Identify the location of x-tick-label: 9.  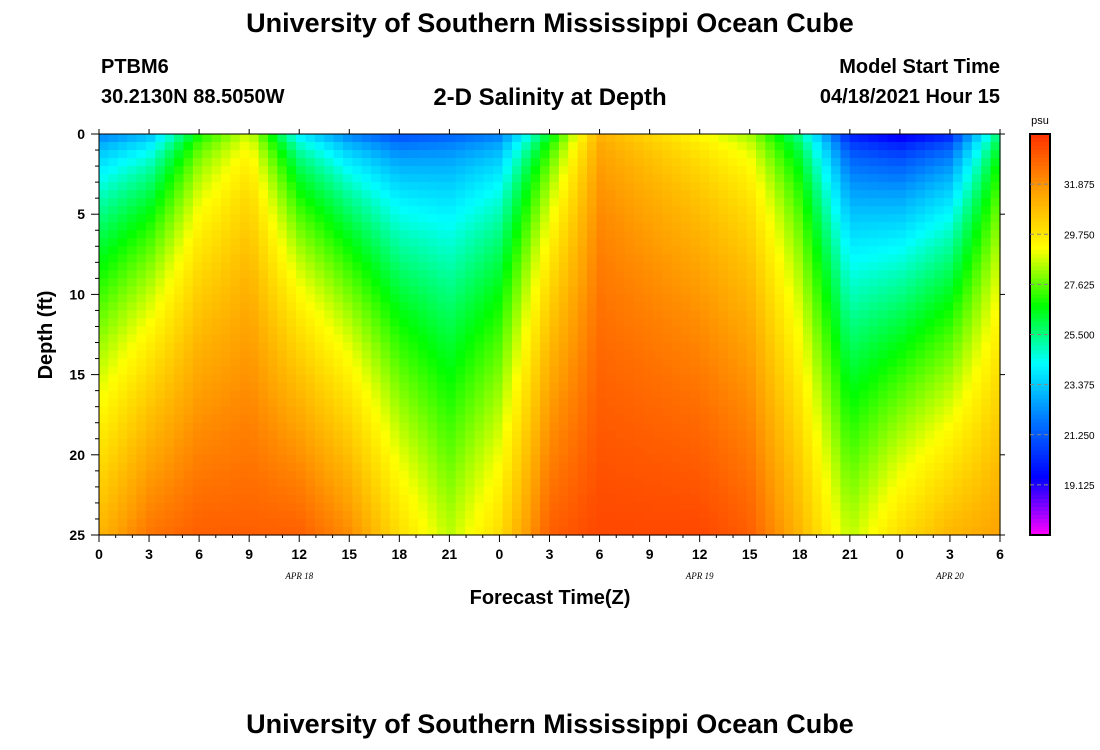
(650, 554).